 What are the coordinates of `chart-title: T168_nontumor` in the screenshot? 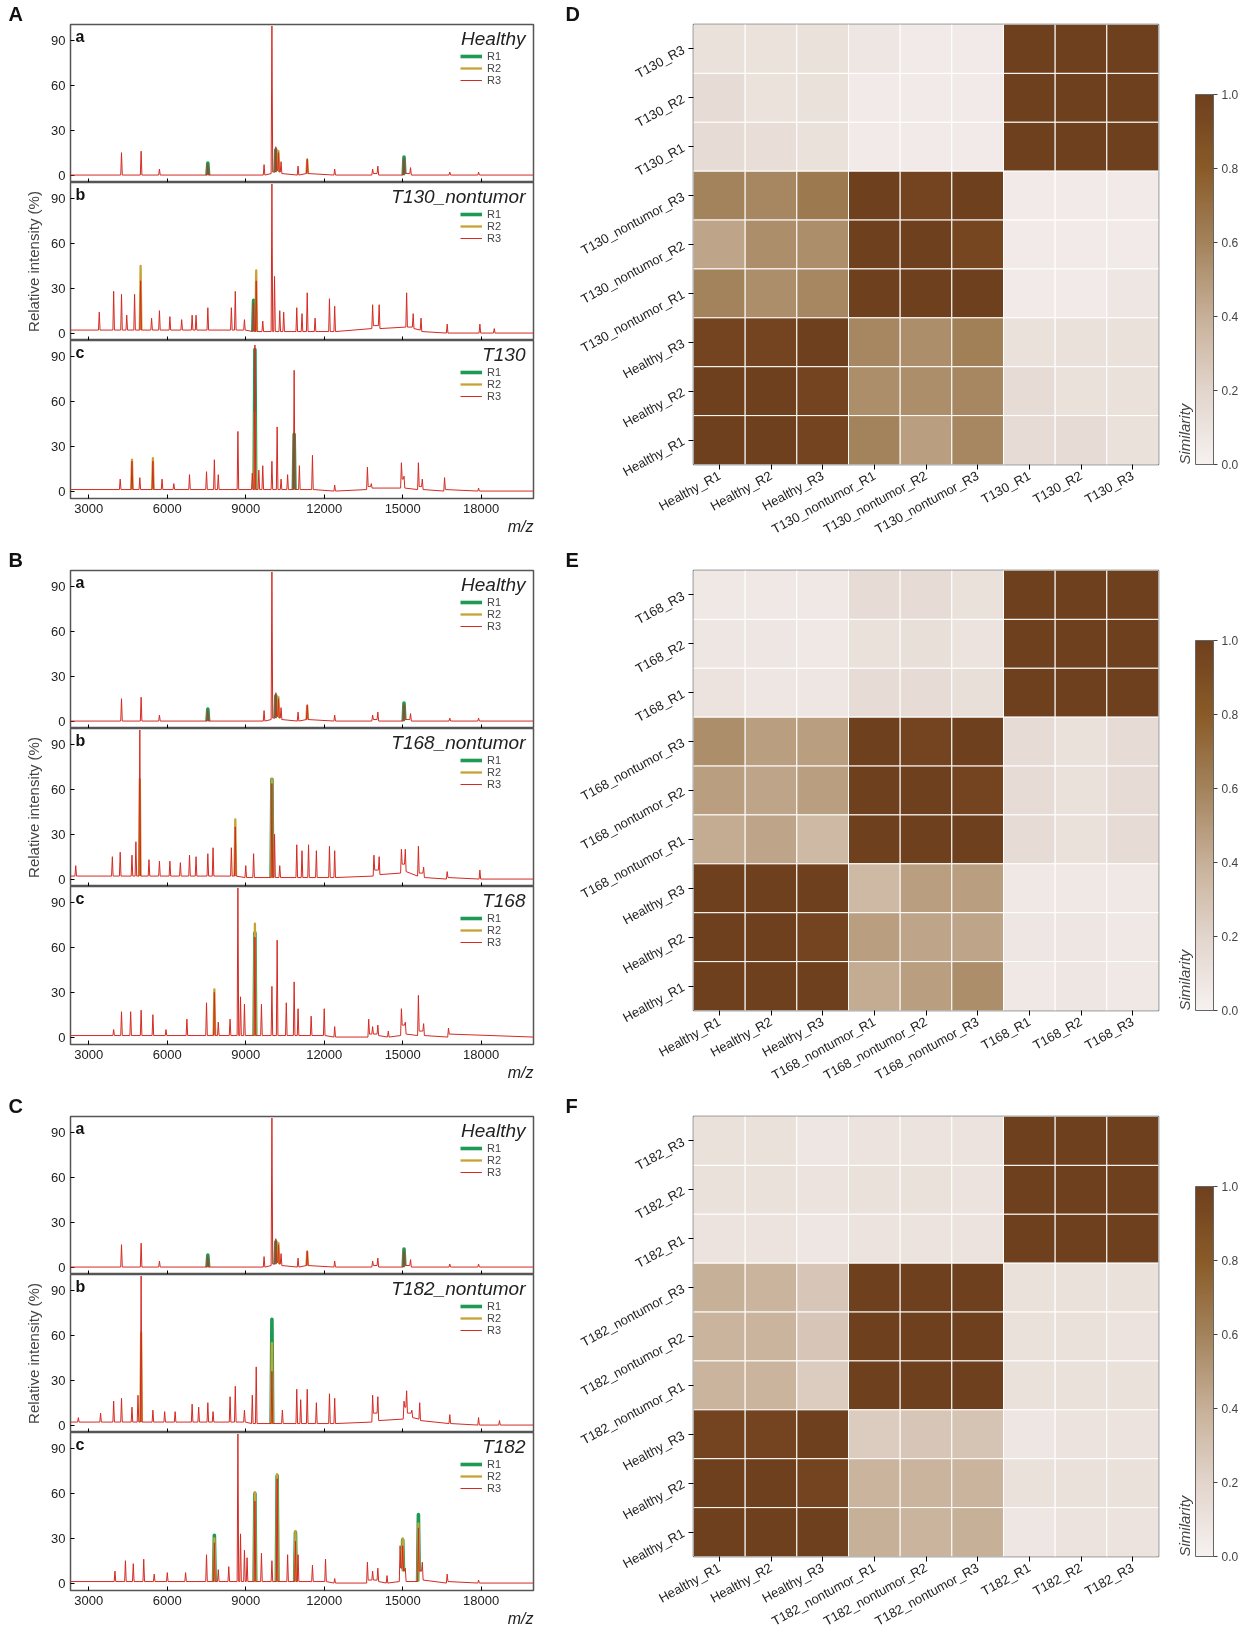 It's located at (459, 742).